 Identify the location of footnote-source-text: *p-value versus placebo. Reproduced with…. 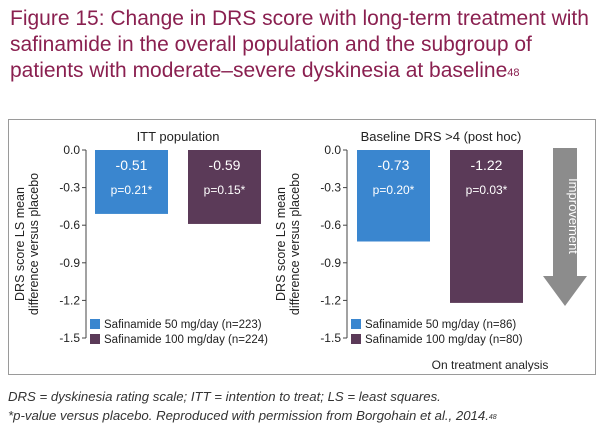
(248, 415).